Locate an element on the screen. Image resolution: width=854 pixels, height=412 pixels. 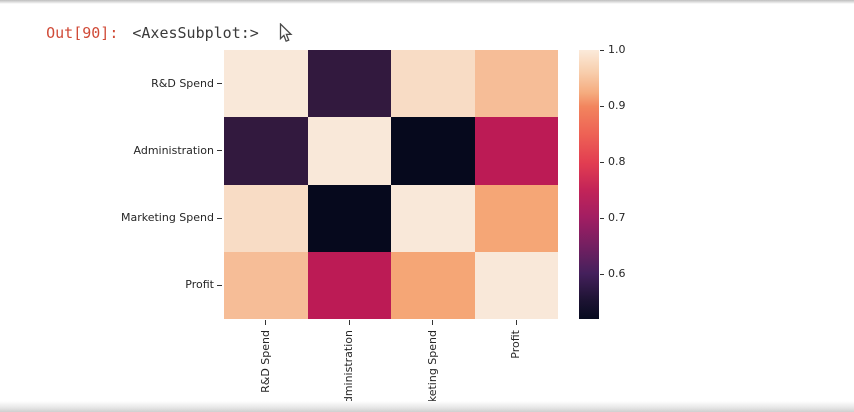
colorbar-tick-label: 0.7 is located at coordinates (617, 218).